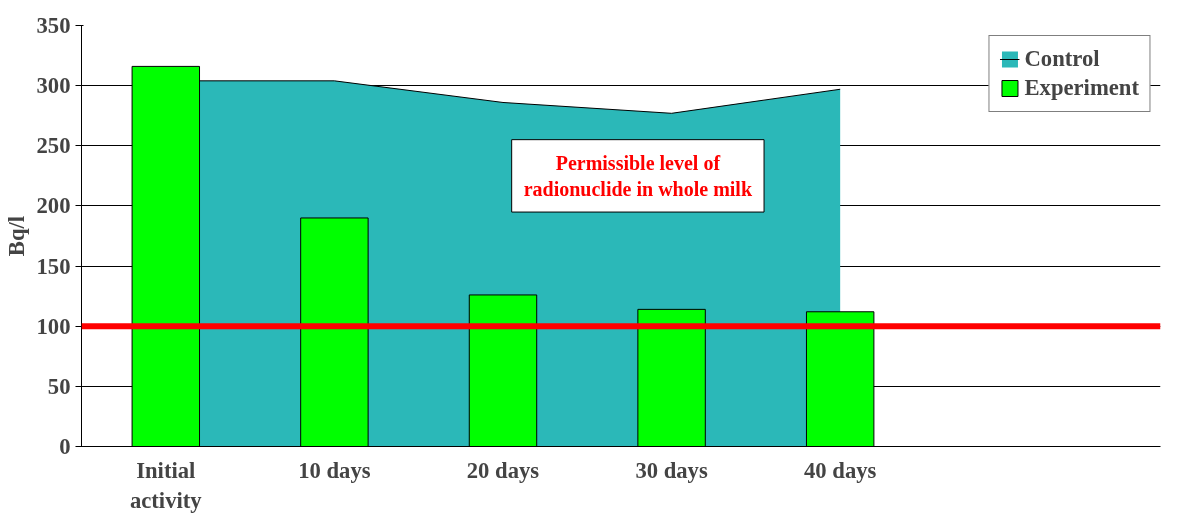  Describe the element at coordinates (840, 470) in the screenshot. I see `x-tick-label: 40 days` at that location.